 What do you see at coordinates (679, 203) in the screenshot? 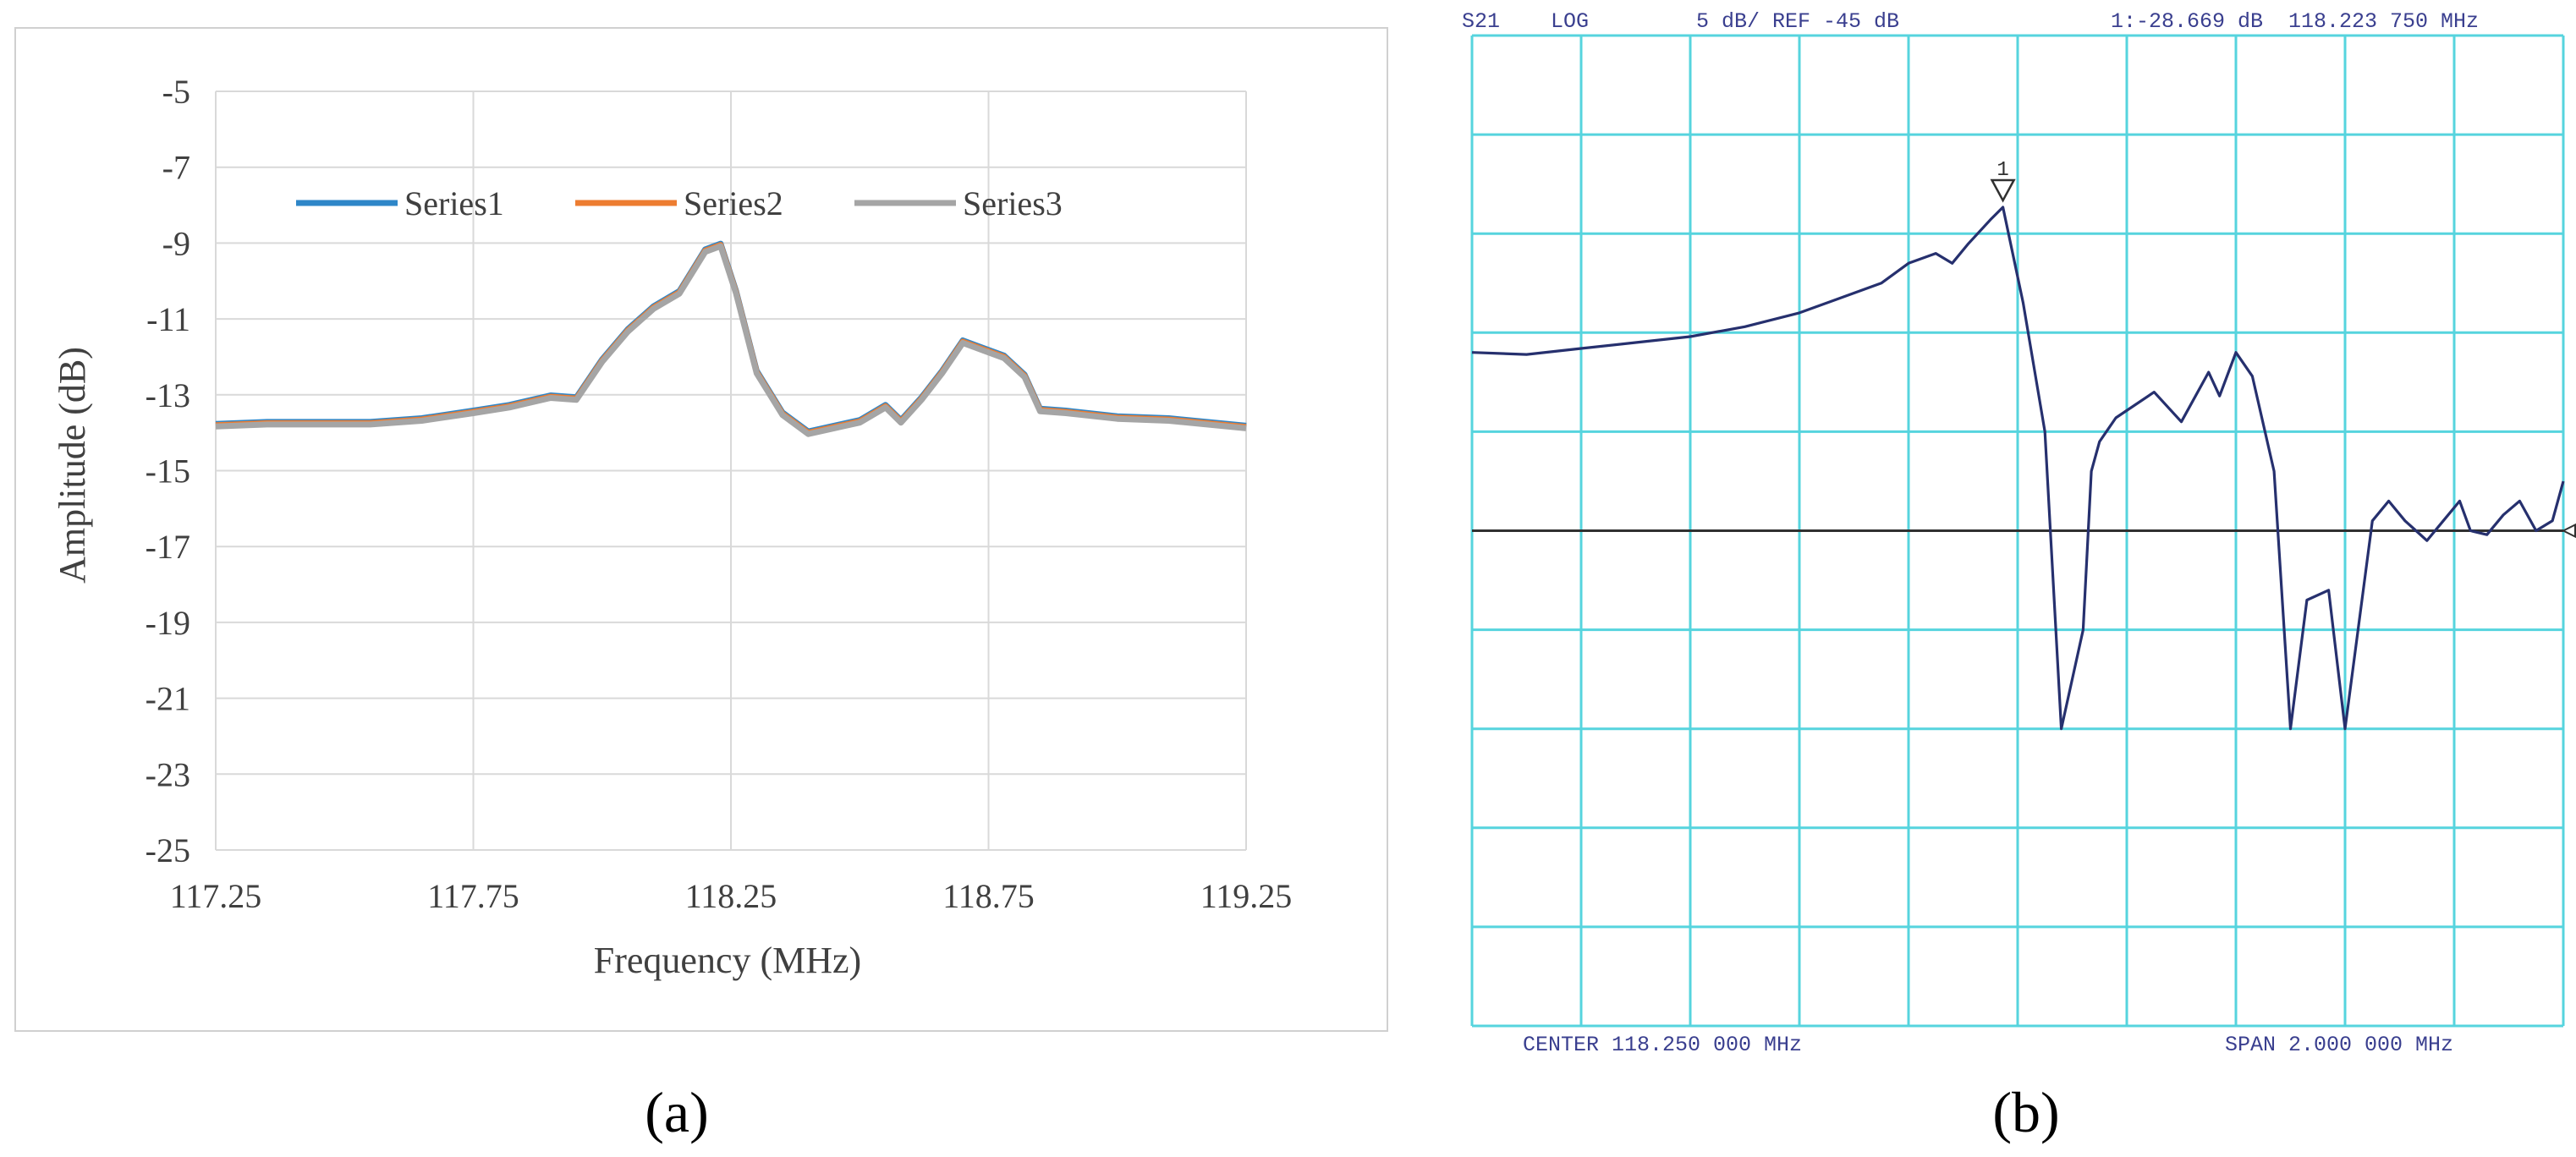
I see `panel-a-legend: Series1 Series2 Series3` at bounding box center [679, 203].